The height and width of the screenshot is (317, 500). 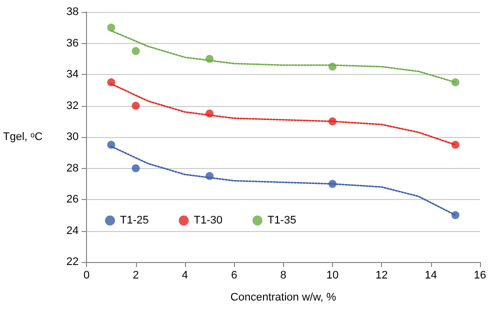 I want to click on x-tick-label: 10, so click(x=332, y=276).